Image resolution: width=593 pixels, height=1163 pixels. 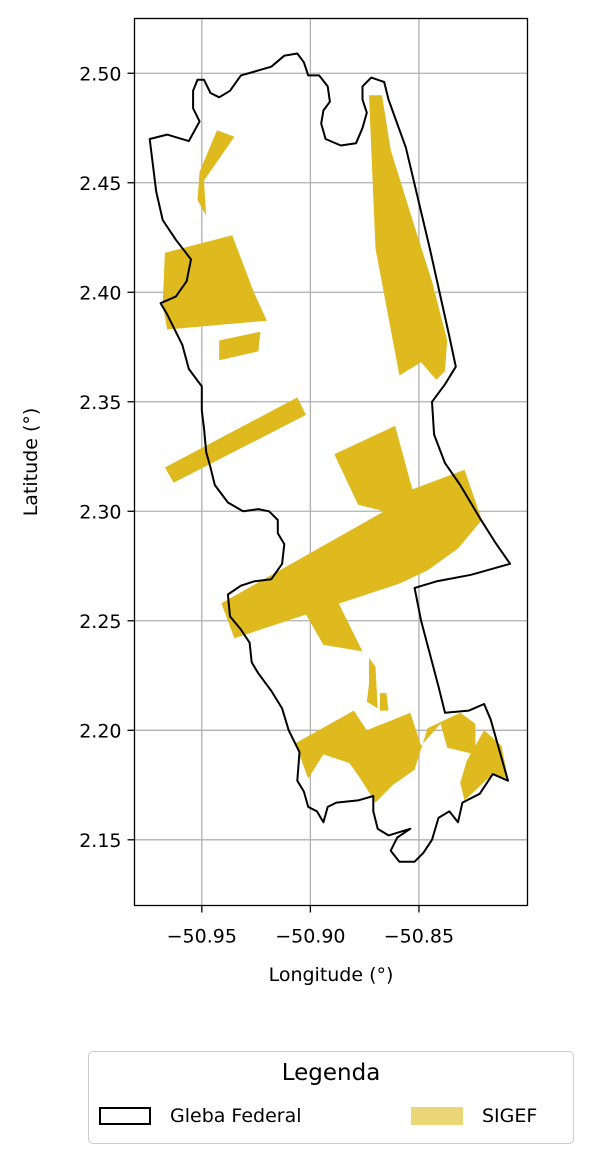 I want to click on x-tick-label-1: −50.90, so click(x=310, y=937).